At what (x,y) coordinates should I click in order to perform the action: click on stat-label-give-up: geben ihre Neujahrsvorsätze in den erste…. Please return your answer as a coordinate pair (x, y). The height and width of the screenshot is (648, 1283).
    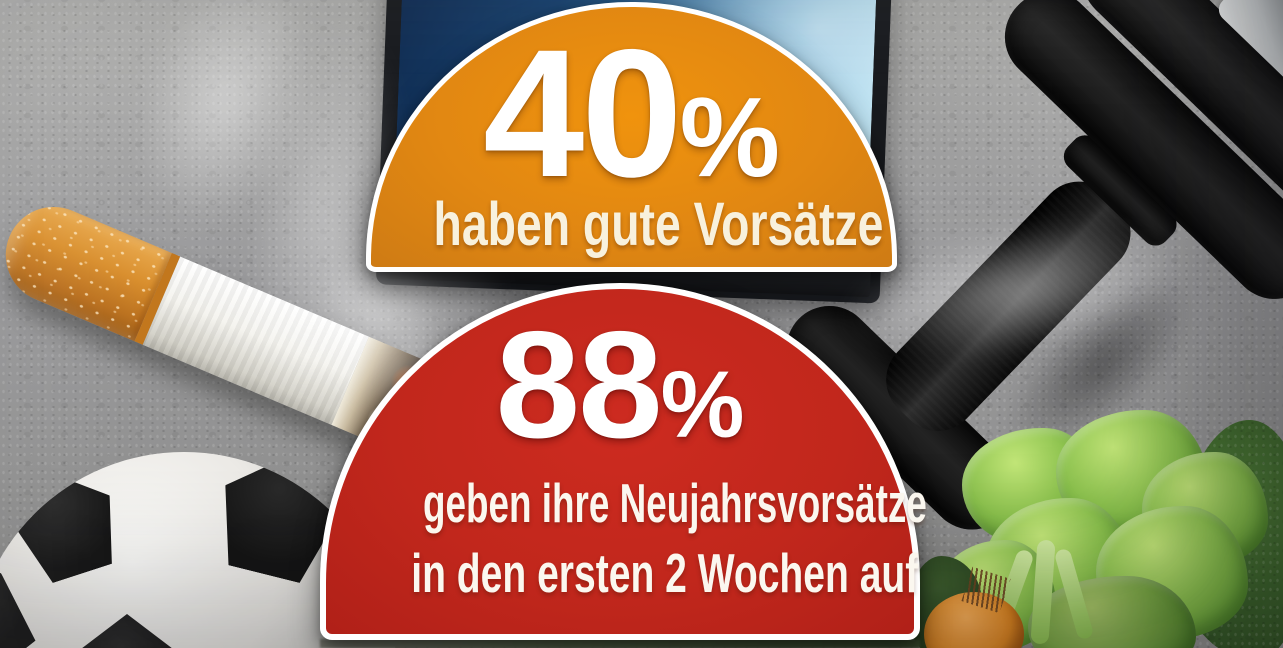
    Looking at the image, I should click on (626, 539).